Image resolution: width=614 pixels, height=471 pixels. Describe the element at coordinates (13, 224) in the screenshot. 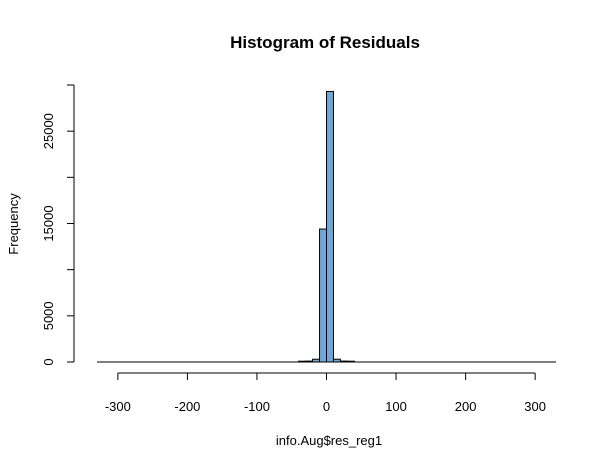

I see `y-axis-label: Frequency` at that location.